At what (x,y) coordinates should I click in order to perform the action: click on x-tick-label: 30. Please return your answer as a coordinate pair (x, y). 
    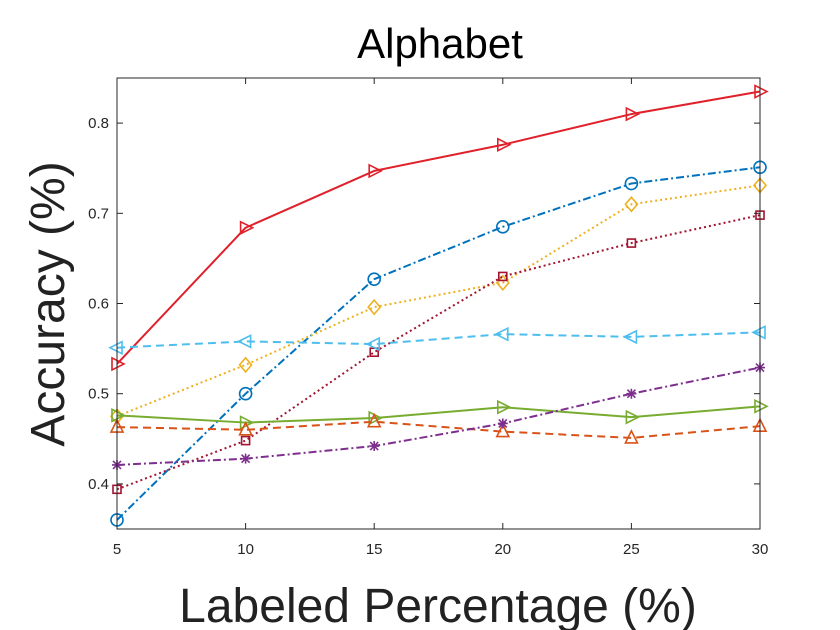
    Looking at the image, I should click on (760, 549).